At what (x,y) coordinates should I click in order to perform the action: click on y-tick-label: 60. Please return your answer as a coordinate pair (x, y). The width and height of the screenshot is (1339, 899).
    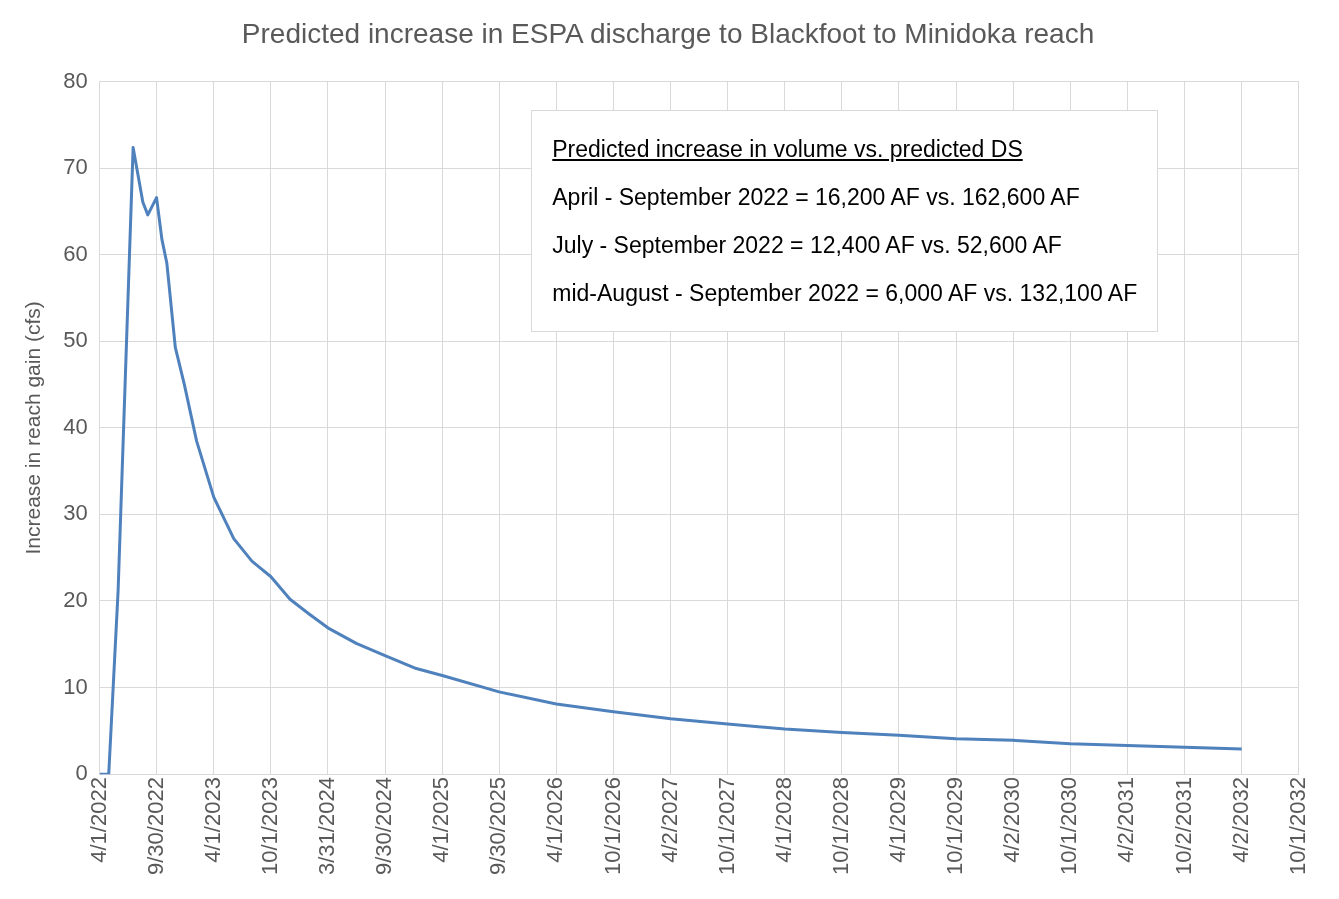
    Looking at the image, I should click on (75, 253).